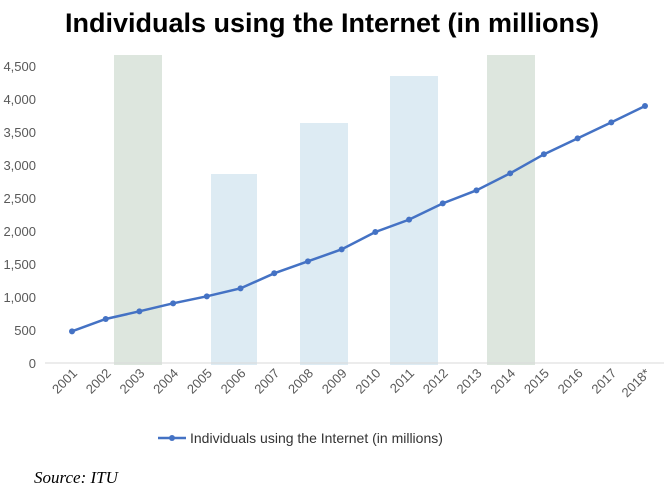 This screenshot has width=664, height=492. I want to click on y-tick-label: 1,000, so click(19, 297).